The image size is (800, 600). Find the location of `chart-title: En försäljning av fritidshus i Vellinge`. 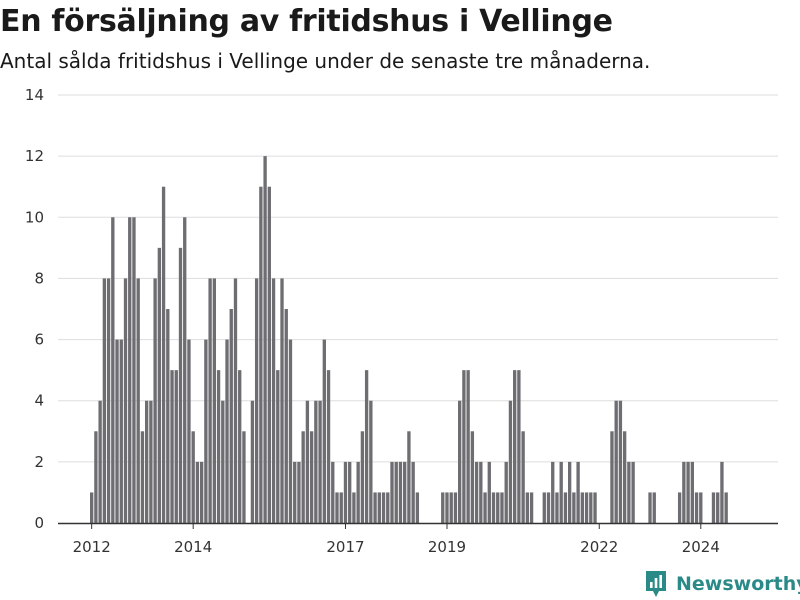

chart-title: En försäljning av fritidshus i Vellinge is located at coordinates (306, 21).